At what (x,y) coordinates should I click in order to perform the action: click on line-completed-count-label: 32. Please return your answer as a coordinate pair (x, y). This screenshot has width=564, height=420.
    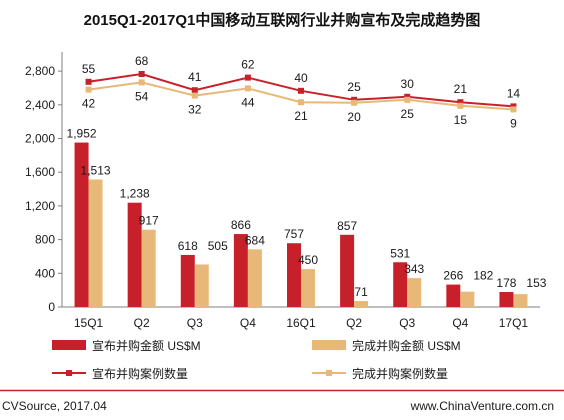
    Looking at the image, I should click on (195, 110).